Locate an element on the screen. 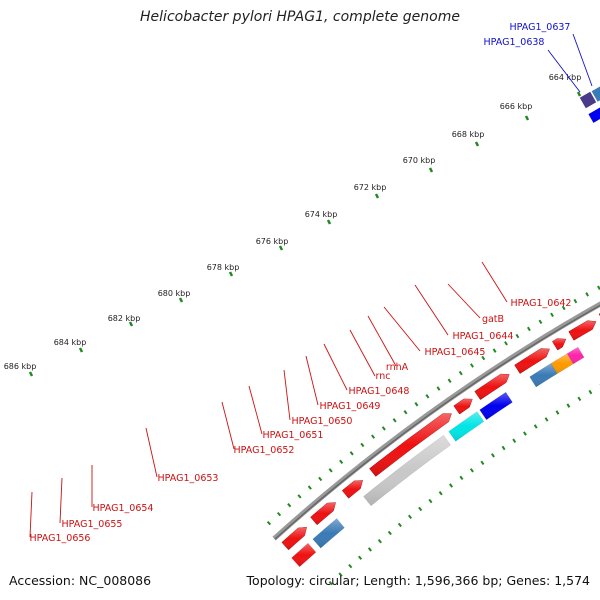 This screenshot has width=600, height=600. ruler-tick-label: 668 kbp is located at coordinates (468, 134).